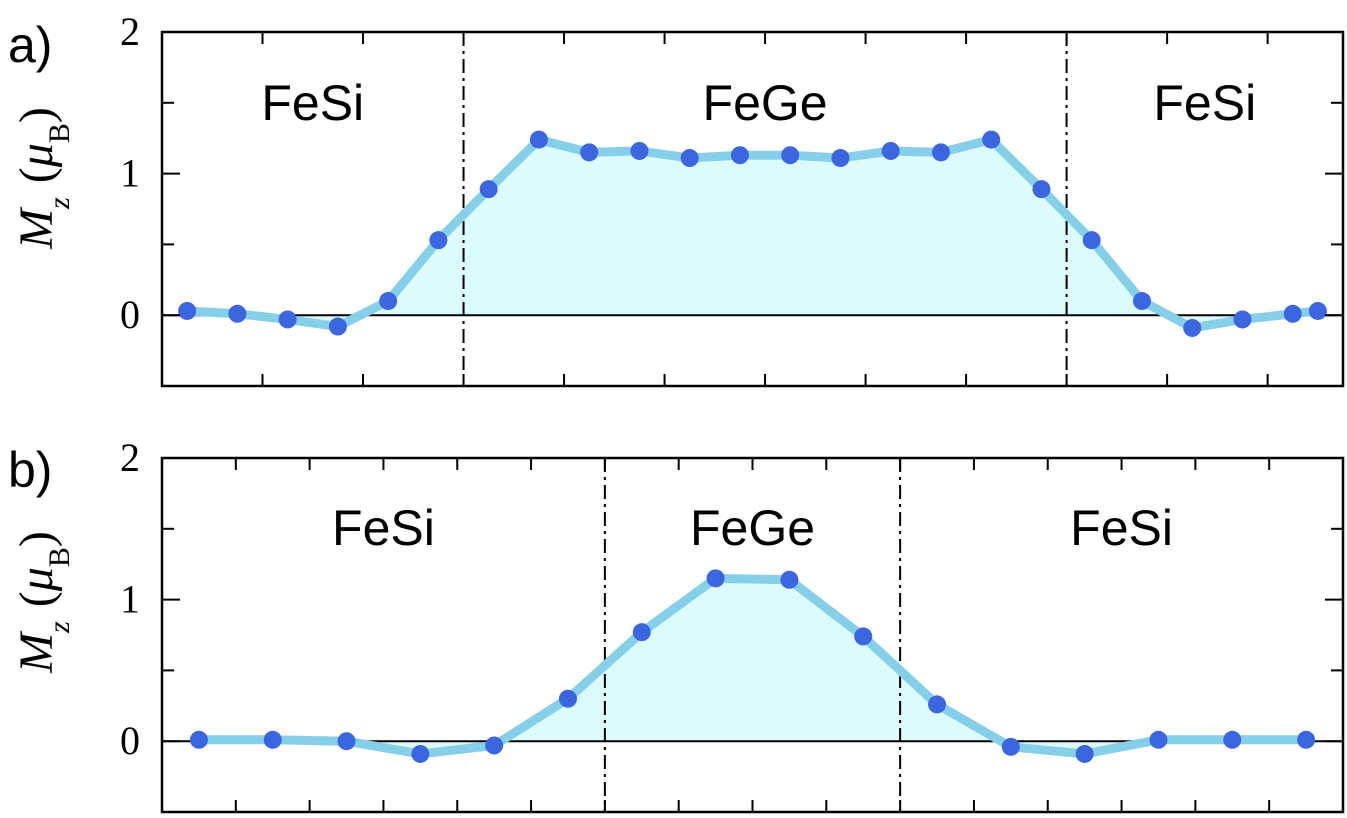 The image size is (1347, 818). Describe the element at coordinates (130, 457) in the screenshot. I see `panel-b-y-tick-label-2: 2` at that location.